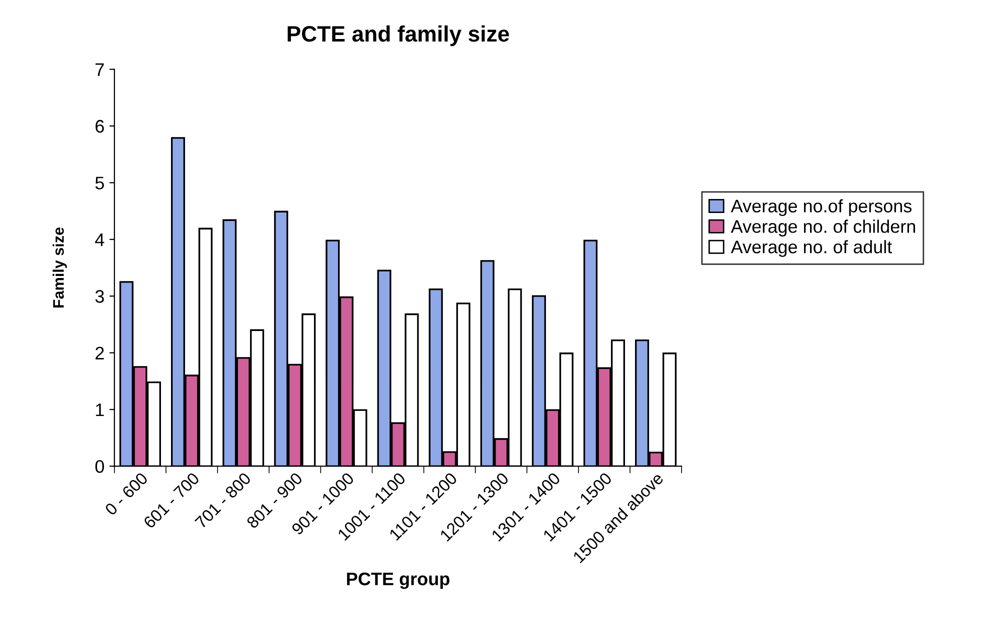 This screenshot has height=630, width=995. Describe the element at coordinates (99, 240) in the screenshot. I see `y-tick-label: 4` at that location.